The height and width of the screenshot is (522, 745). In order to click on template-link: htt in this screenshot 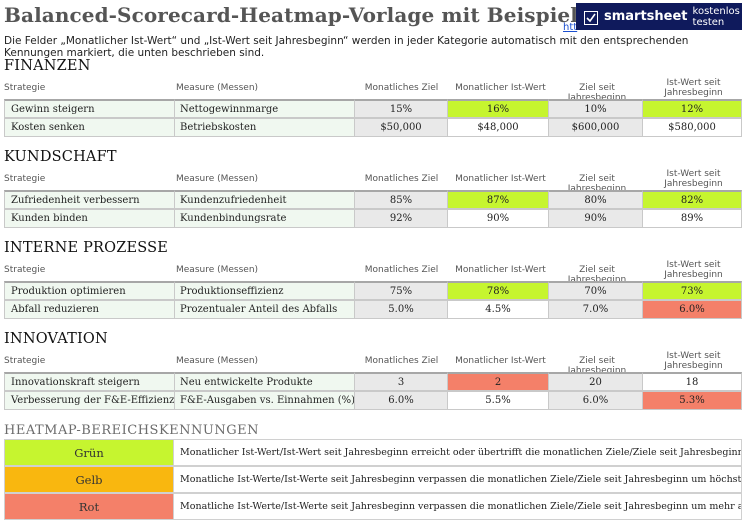, I will do `click(570, 27)`.